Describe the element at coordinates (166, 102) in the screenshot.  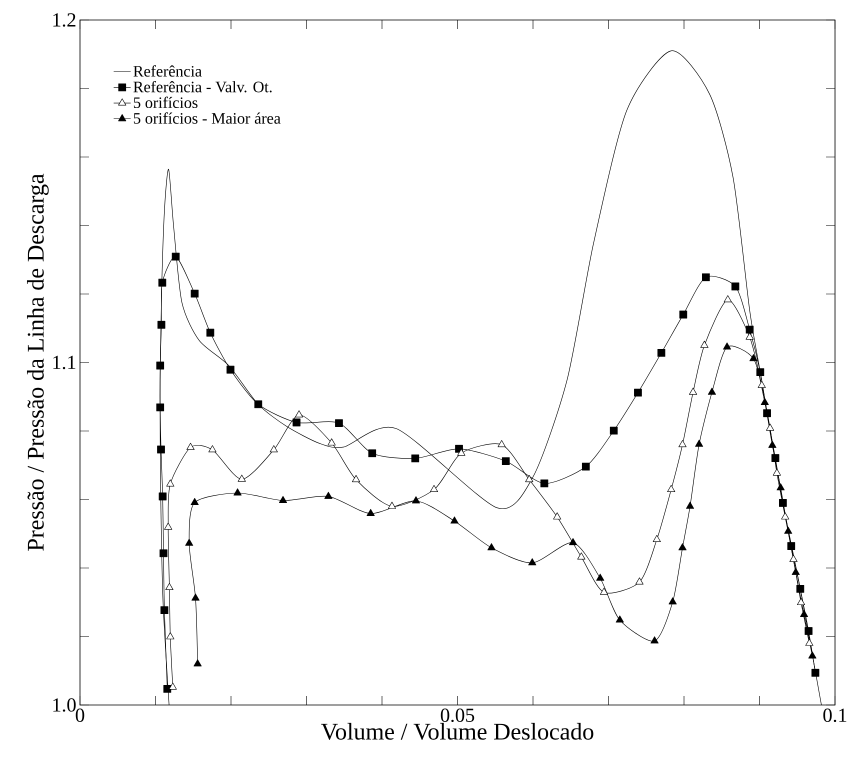
I see `legend-label: 5 orifícios` at that location.